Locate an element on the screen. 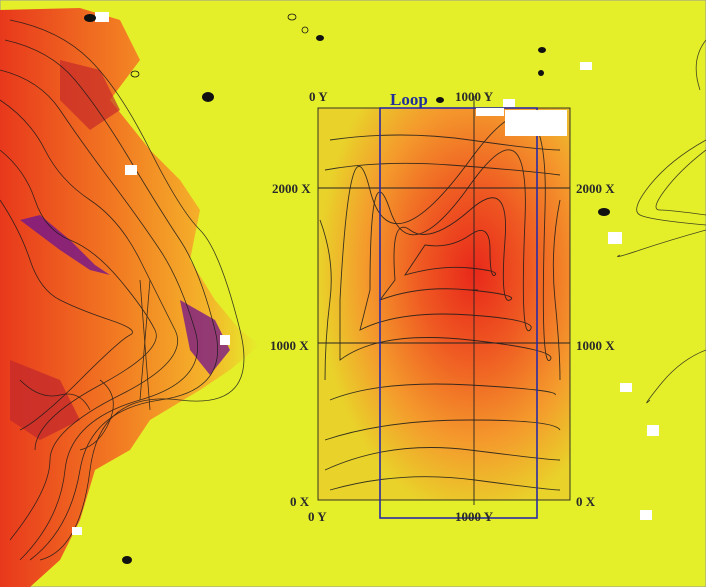  label-1000-x-left: 1000 X is located at coordinates (289, 345).